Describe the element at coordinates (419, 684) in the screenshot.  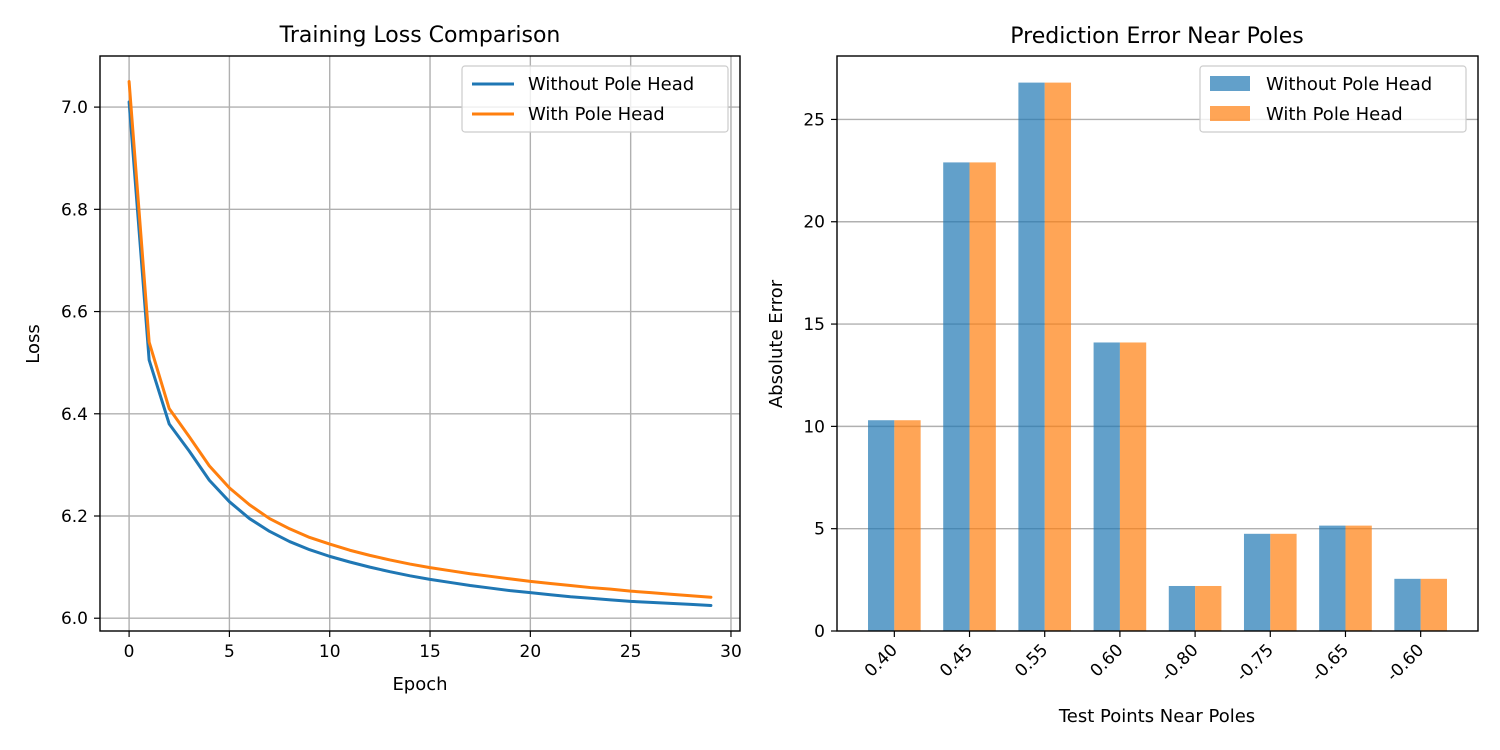
I see `x-axis-label: Epoch` at that location.